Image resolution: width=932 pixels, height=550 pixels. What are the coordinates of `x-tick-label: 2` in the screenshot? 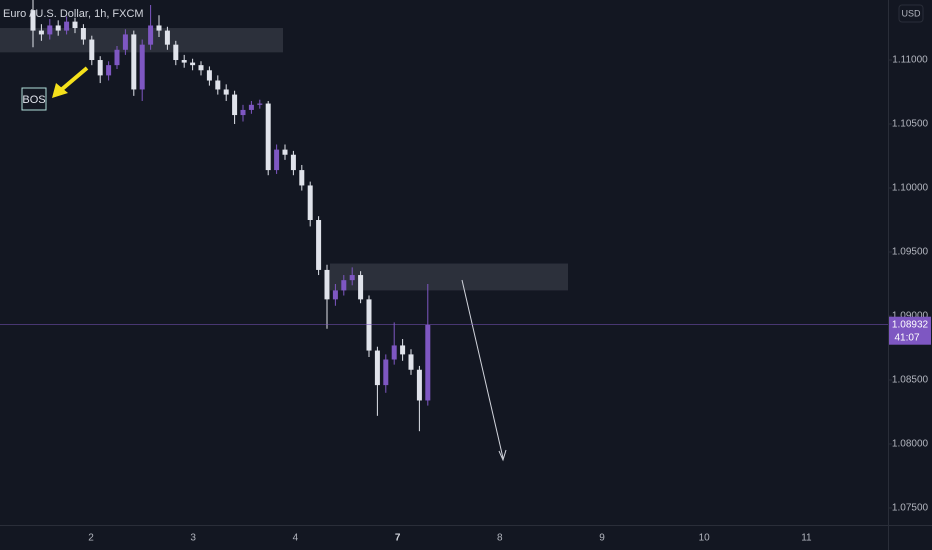 It's located at (91, 538).